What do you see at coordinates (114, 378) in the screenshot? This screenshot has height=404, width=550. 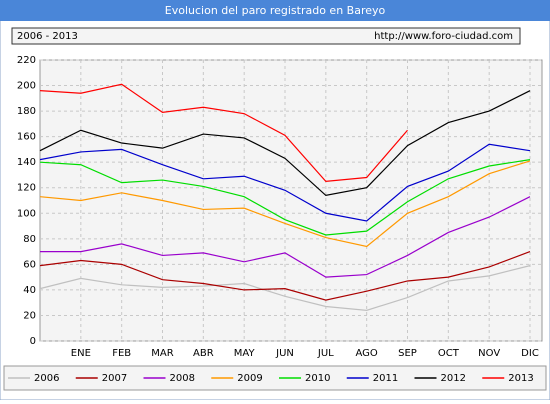 I see `legend-label: 2007` at bounding box center [114, 378].